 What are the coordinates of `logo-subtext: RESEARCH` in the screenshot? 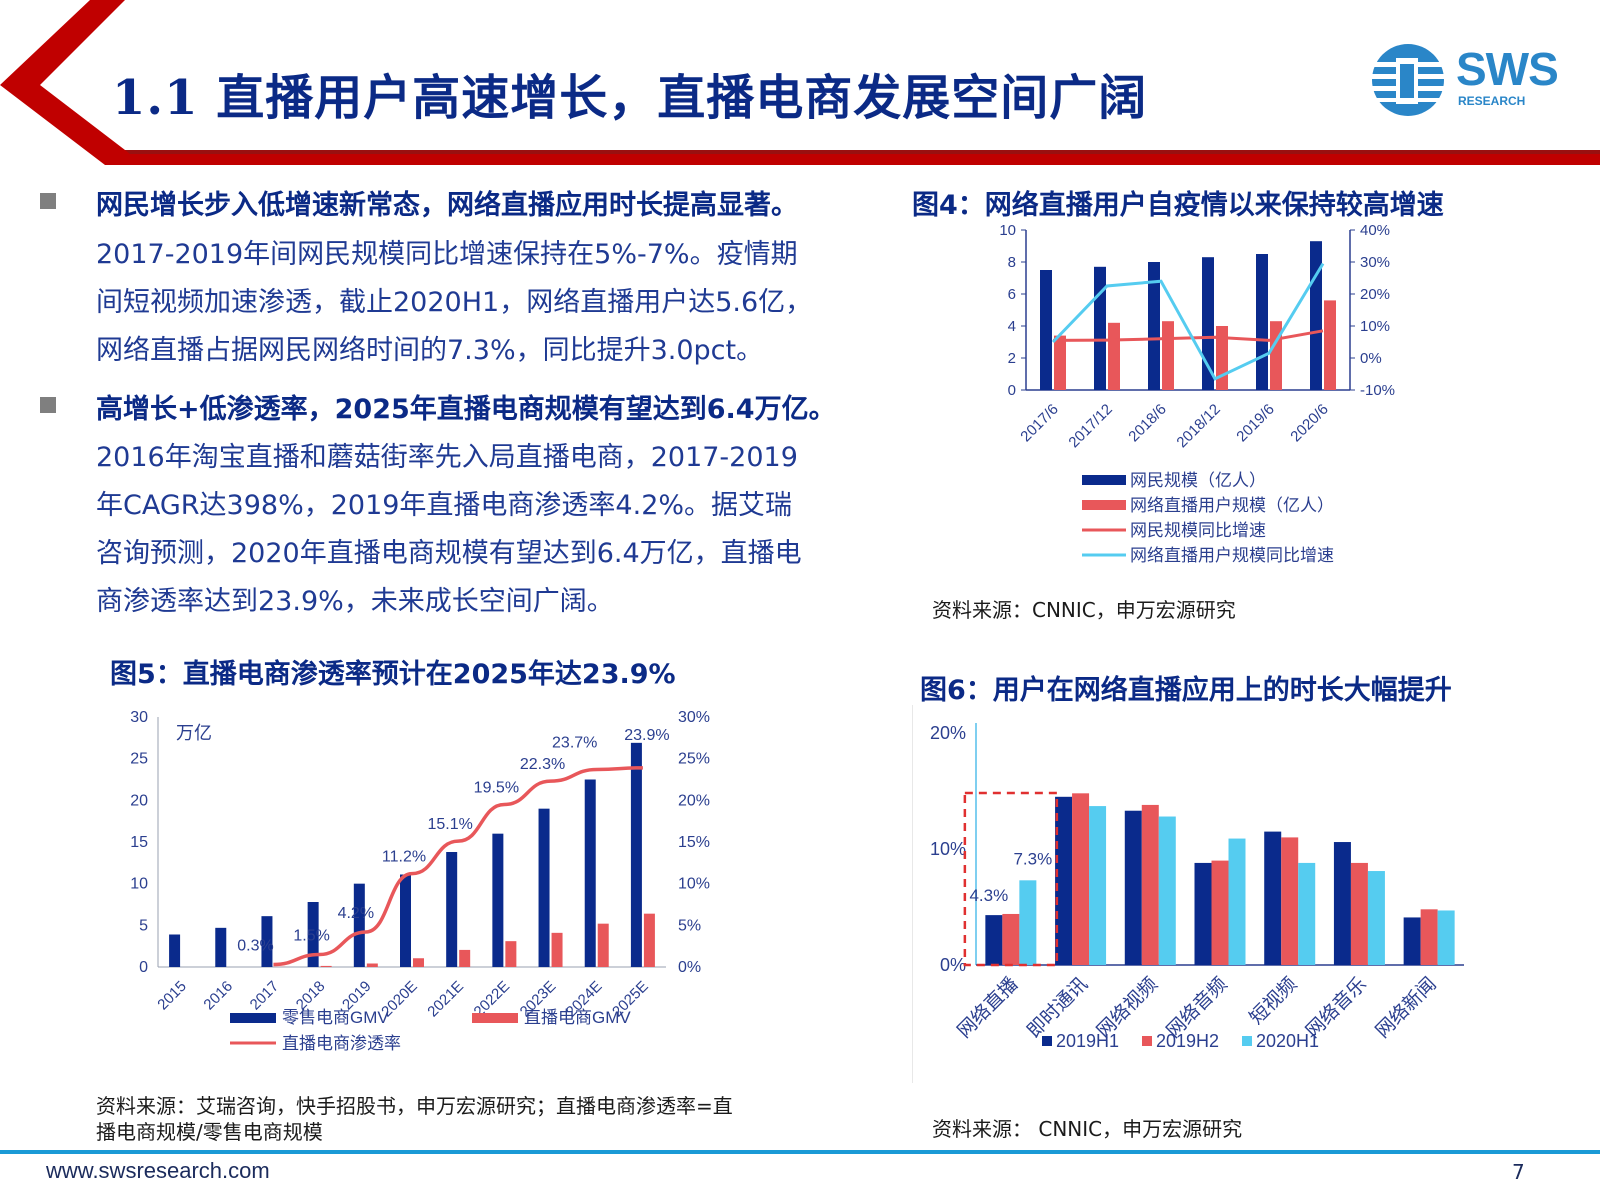 It's located at (1492, 101).